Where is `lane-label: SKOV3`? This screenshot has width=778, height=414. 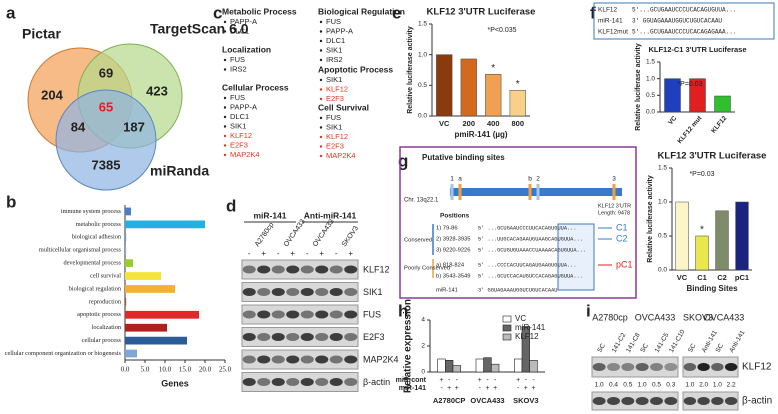
lane-label: SKOV3 is located at coordinates (350, 236).